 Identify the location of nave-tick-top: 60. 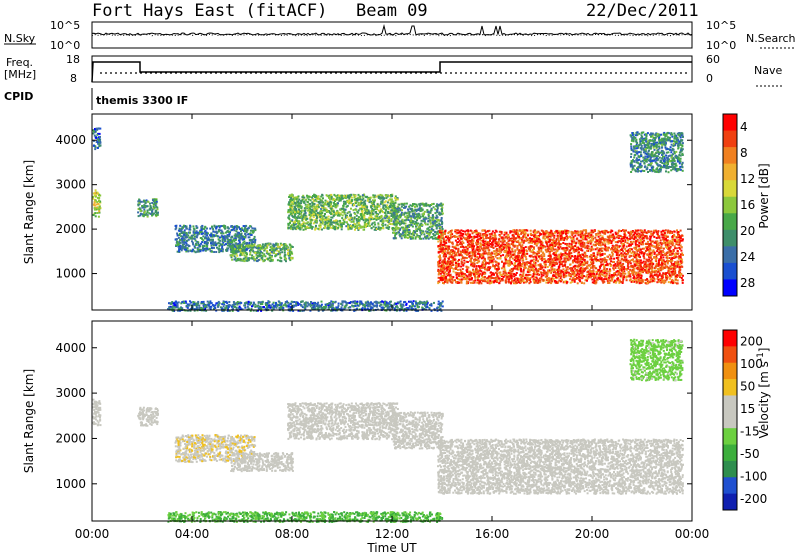
(713, 59).